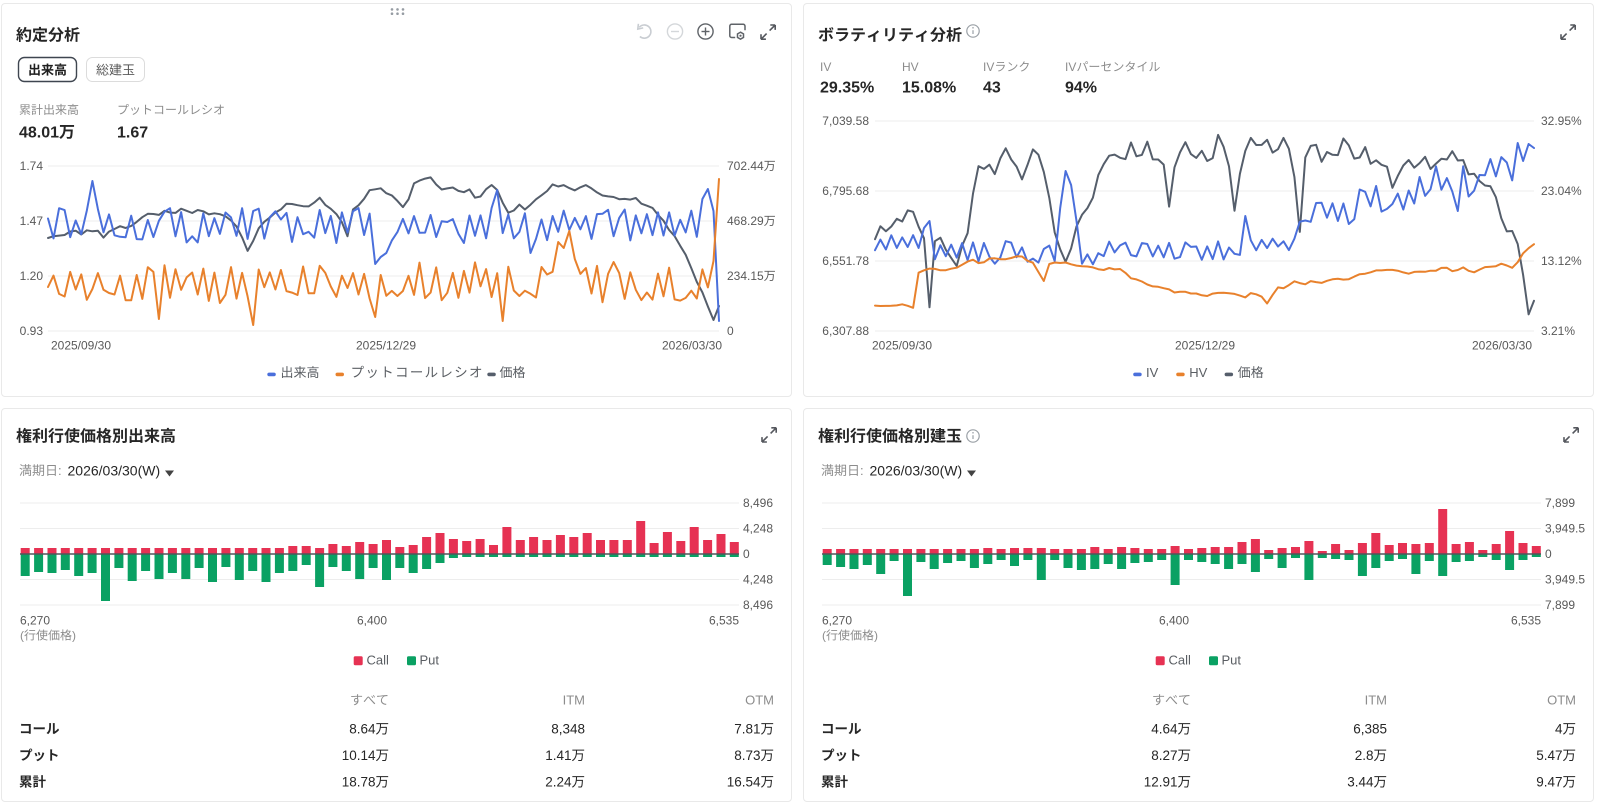  Describe the element at coordinates (845, 191) in the screenshot. I see `svg-text: 6,795.68` at that location.